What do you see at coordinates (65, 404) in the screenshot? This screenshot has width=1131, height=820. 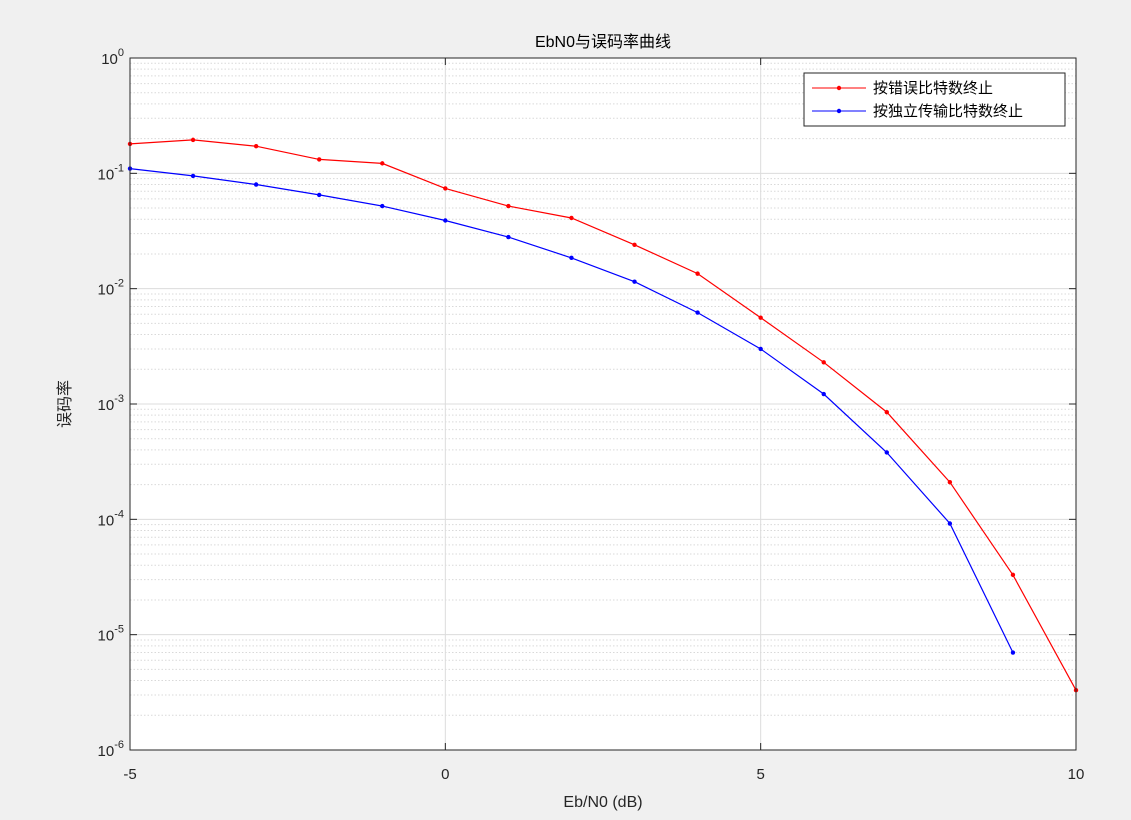 I see `y-axis-label: 误码率` at bounding box center [65, 404].